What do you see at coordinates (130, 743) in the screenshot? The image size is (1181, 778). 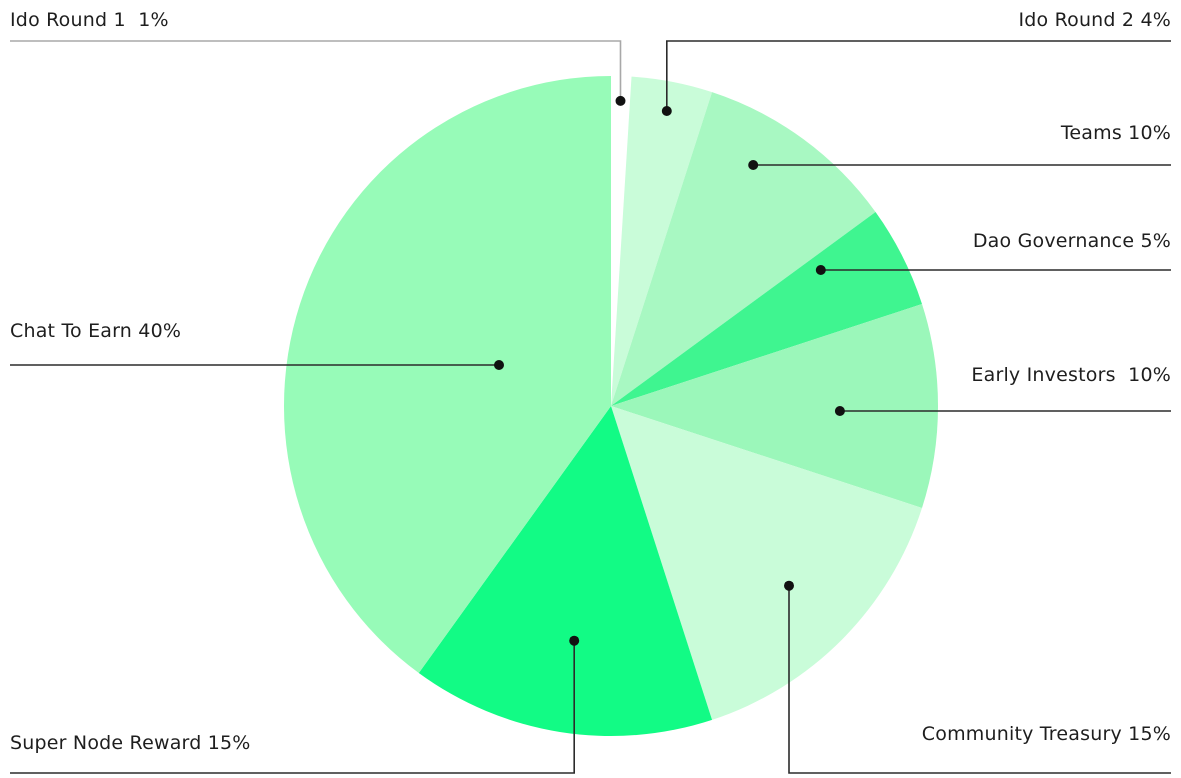 I see `slice-label-super-node-reward: Super Node Reward 15%` at bounding box center [130, 743].